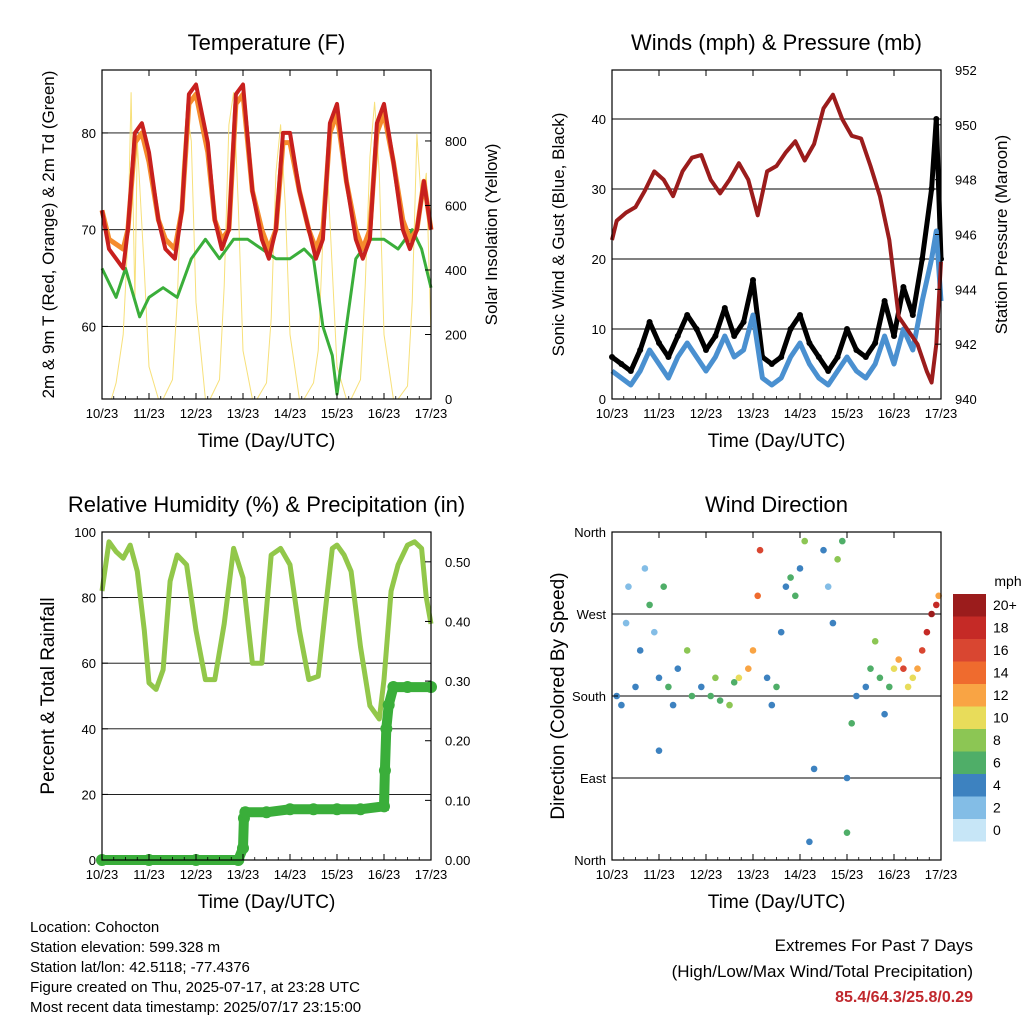  What do you see at coordinates (966, 70) in the screenshot?
I see `y2-tick-label: 952` at bounding box center [966, 70].